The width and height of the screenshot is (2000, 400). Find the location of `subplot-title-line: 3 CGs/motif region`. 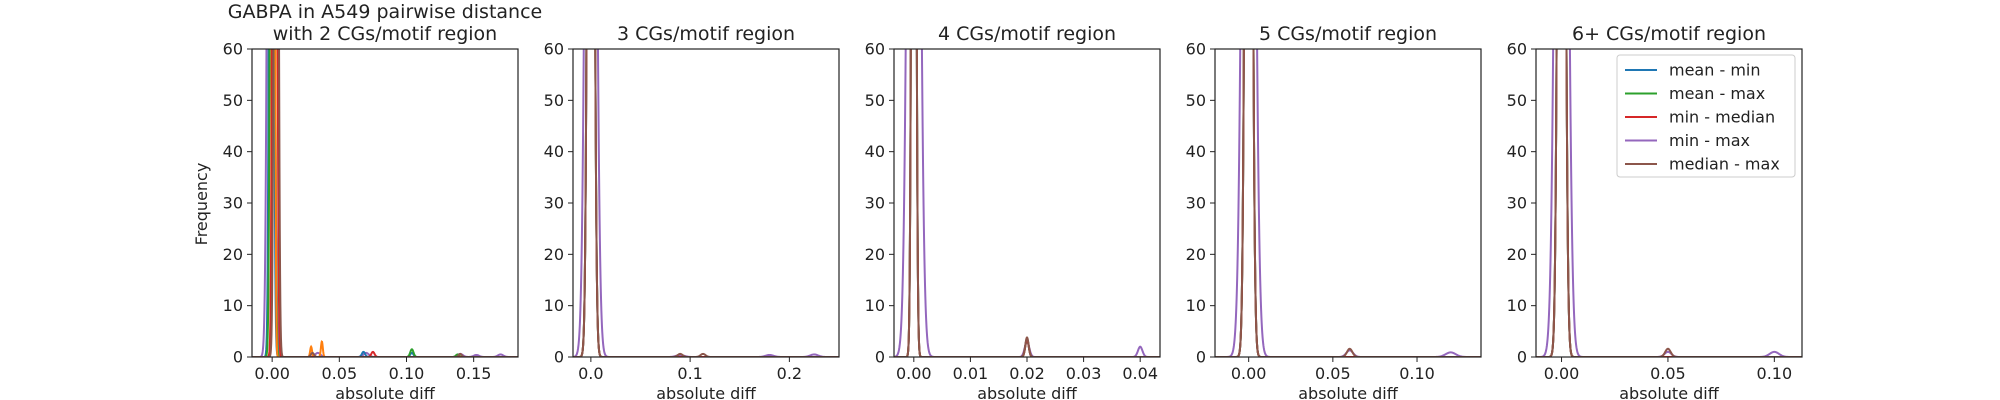

subplot-title-line: 3 CGs/motif region is located at coordinates (706, 34).